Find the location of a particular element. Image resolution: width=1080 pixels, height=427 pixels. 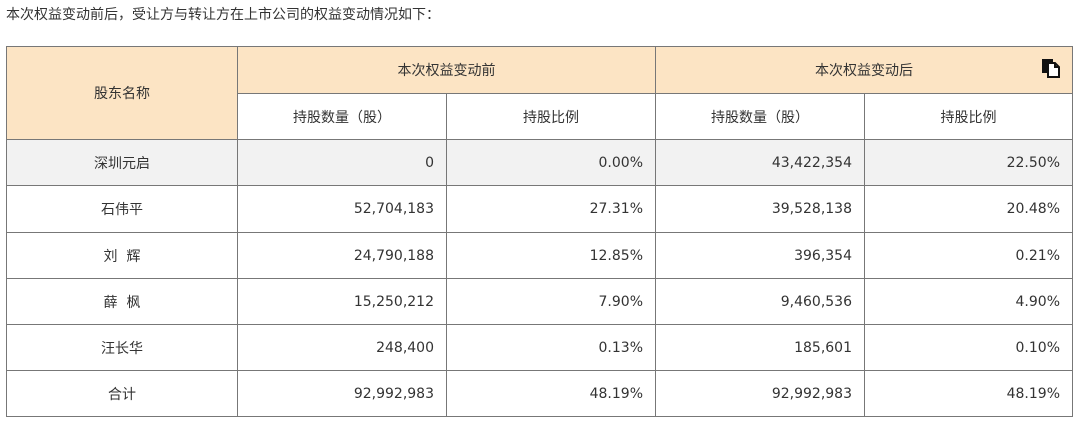

header-after-change-label: 本次权益变动后 is located at coordinates (864, 71).